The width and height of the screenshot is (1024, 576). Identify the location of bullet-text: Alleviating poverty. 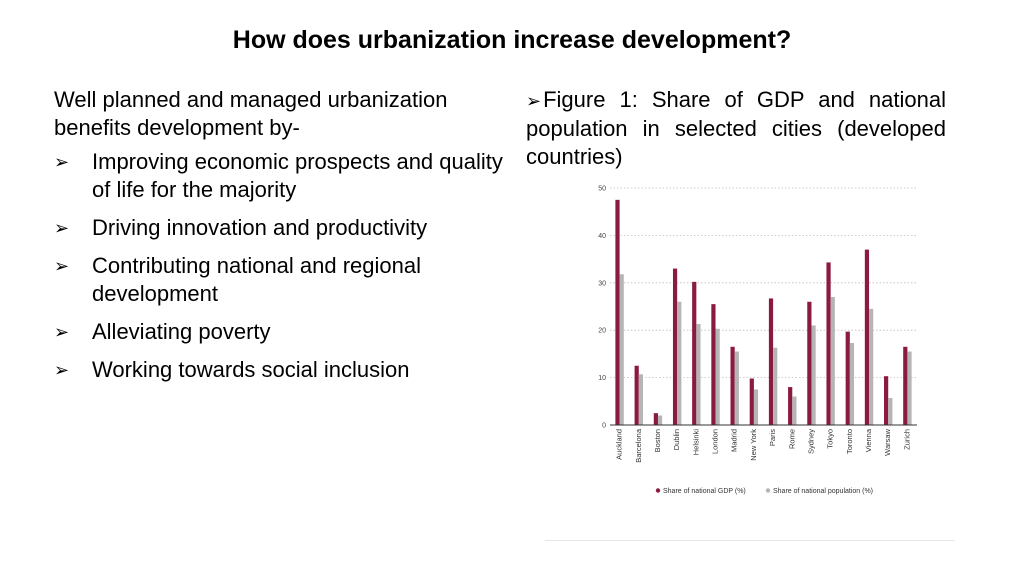
(181, 331).